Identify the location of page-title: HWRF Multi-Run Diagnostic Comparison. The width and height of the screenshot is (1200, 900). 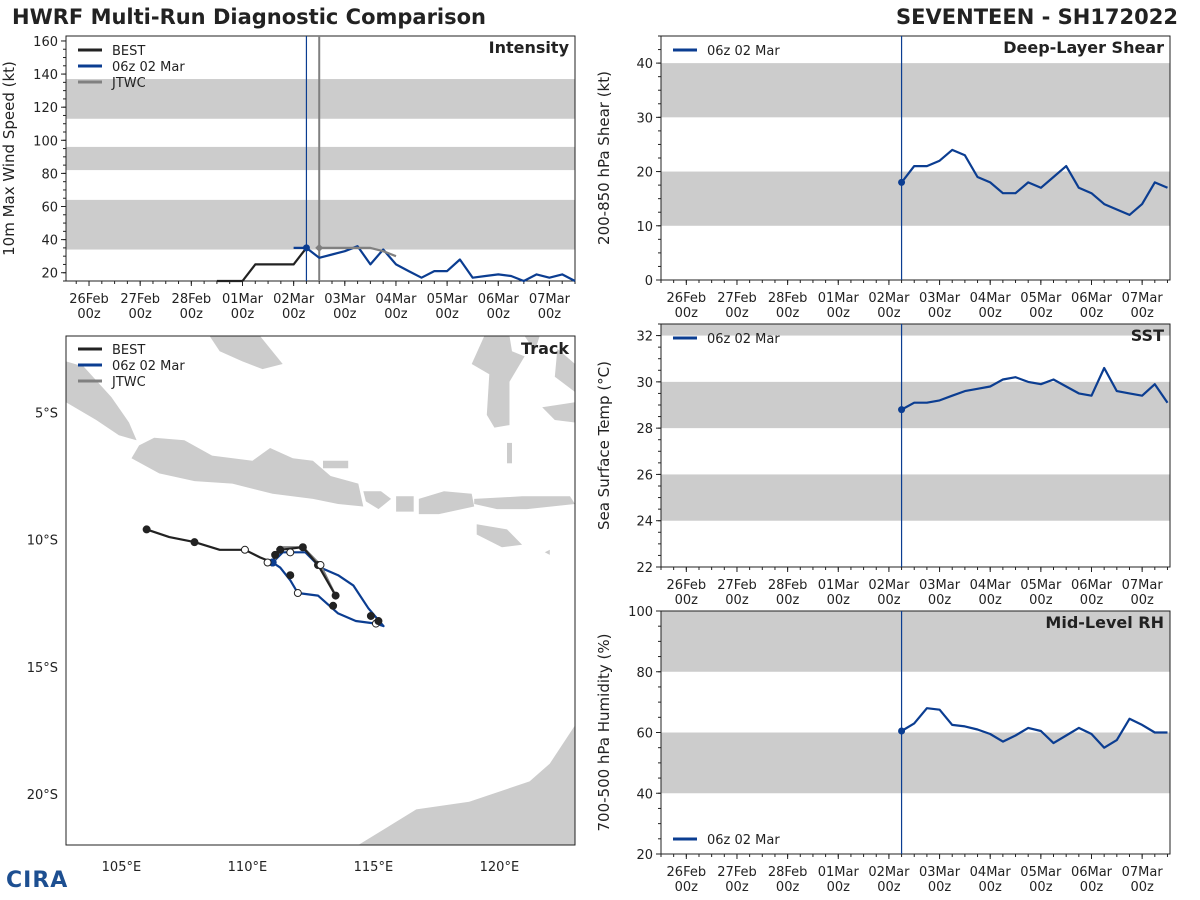
(249, 17).